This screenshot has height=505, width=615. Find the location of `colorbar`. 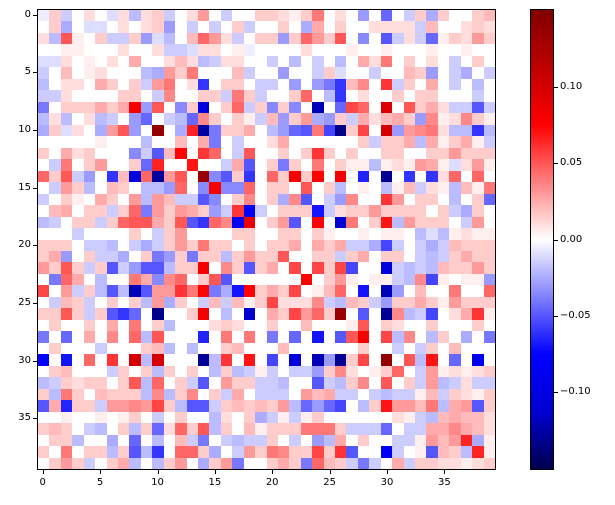

colorbar is located at coordinates (542, 239).